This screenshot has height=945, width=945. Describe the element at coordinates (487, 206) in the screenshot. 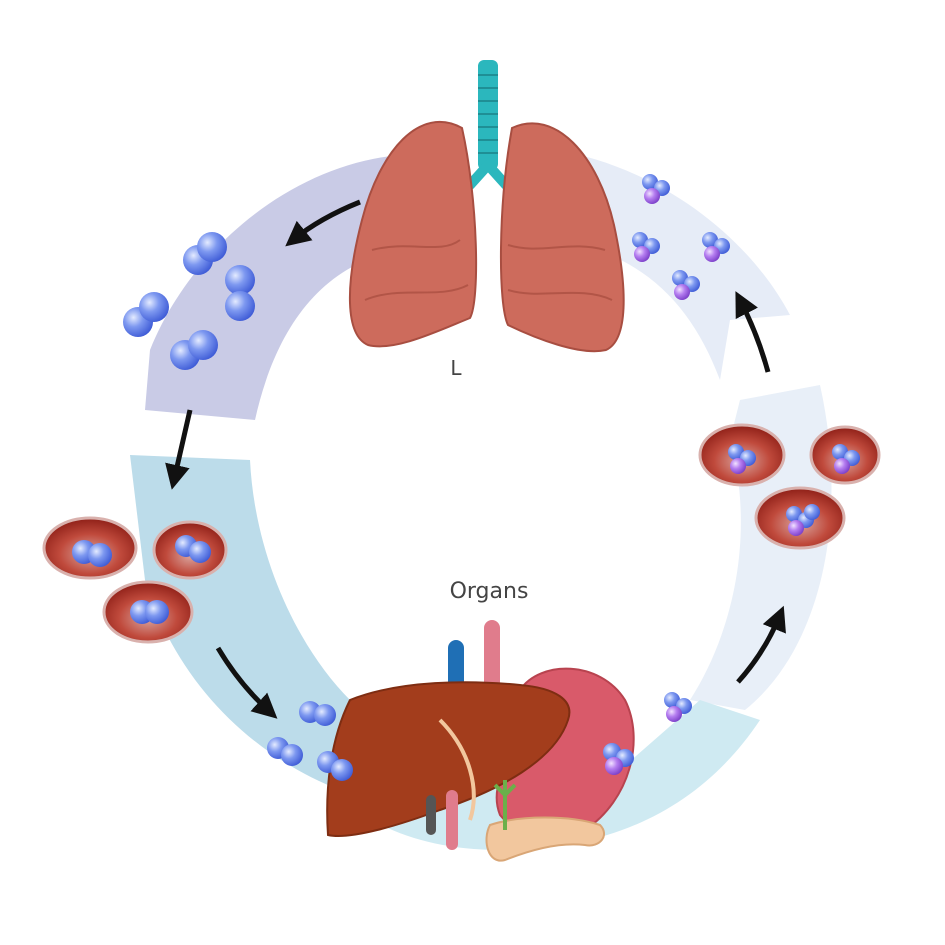

I see `lungs-icon` at that location.